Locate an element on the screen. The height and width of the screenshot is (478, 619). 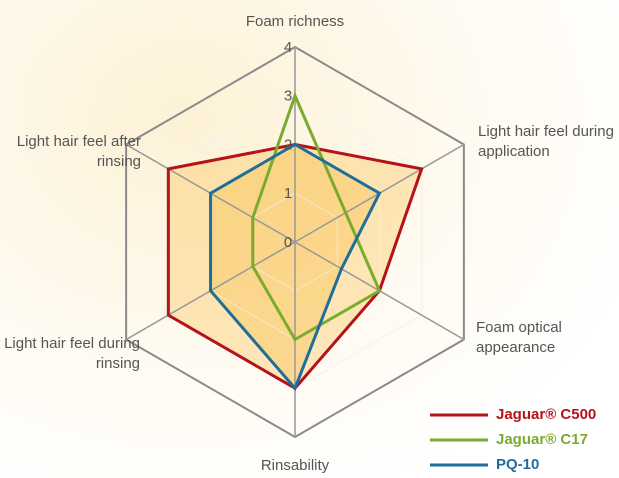
r-tick-label: 3 is located at coordinates (288, 96).